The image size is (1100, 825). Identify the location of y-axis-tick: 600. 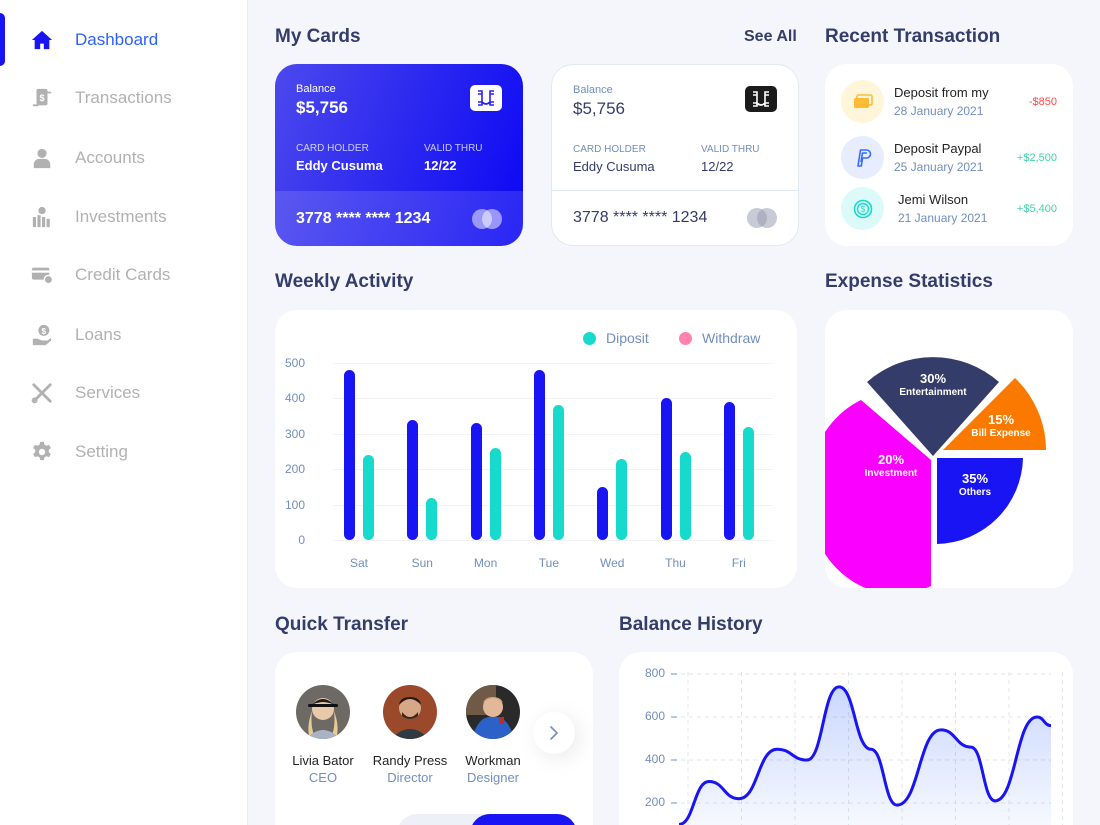
(654, 716).